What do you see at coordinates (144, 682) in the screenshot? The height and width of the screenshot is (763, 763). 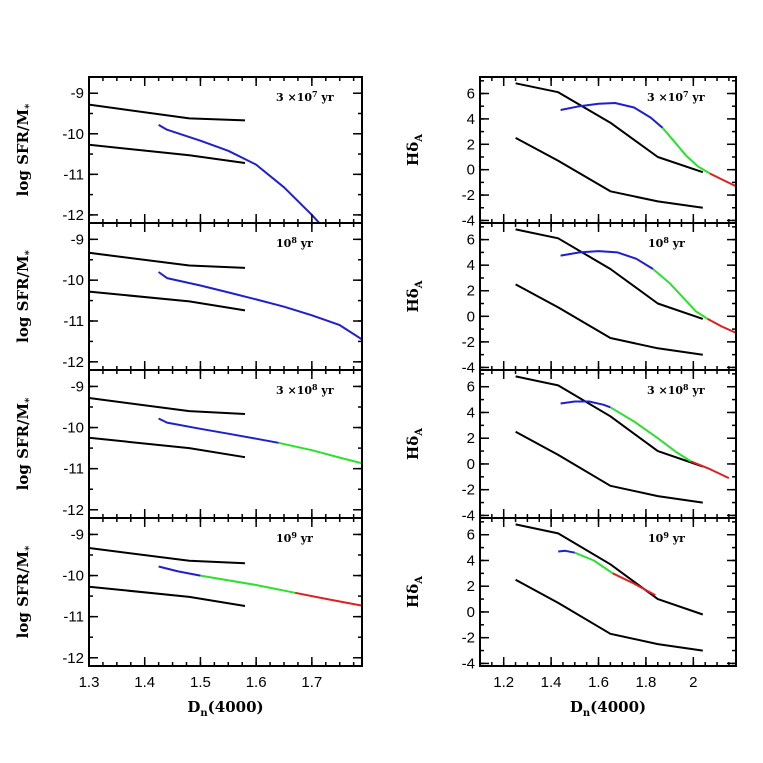 I see `x-tick-label: 1.4` at bounding box center [144, 682].